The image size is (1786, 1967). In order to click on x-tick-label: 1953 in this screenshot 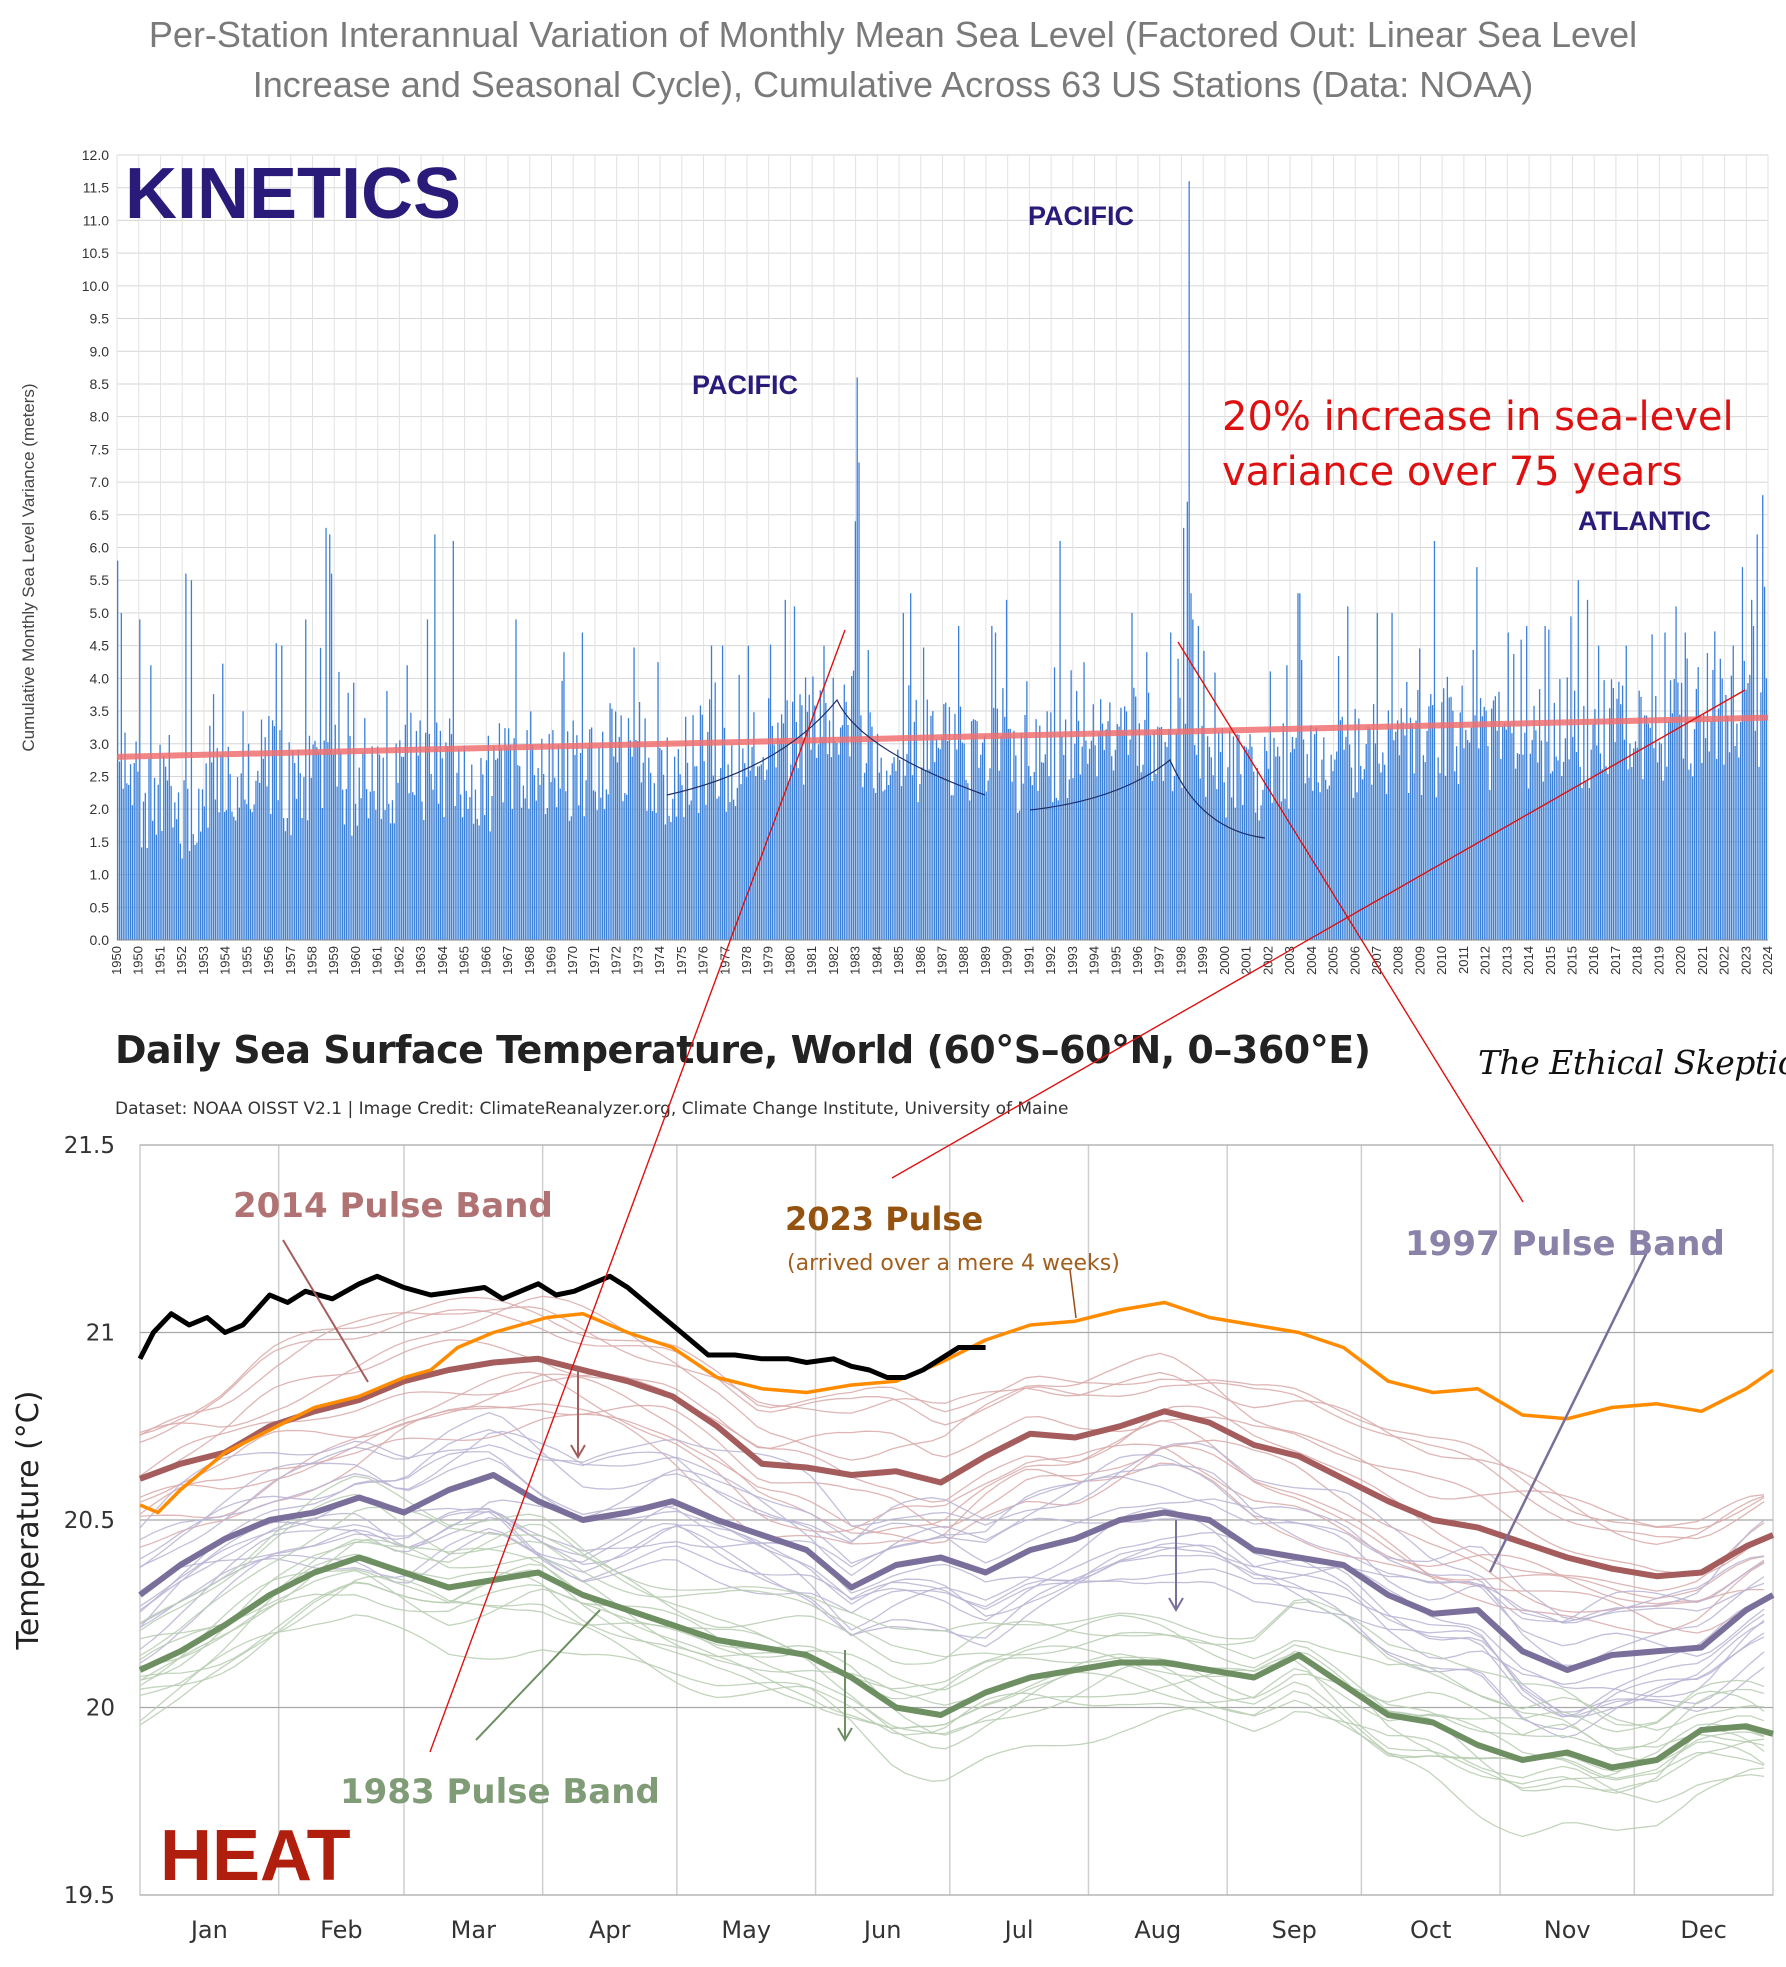, I will do `click(203, 960)`.